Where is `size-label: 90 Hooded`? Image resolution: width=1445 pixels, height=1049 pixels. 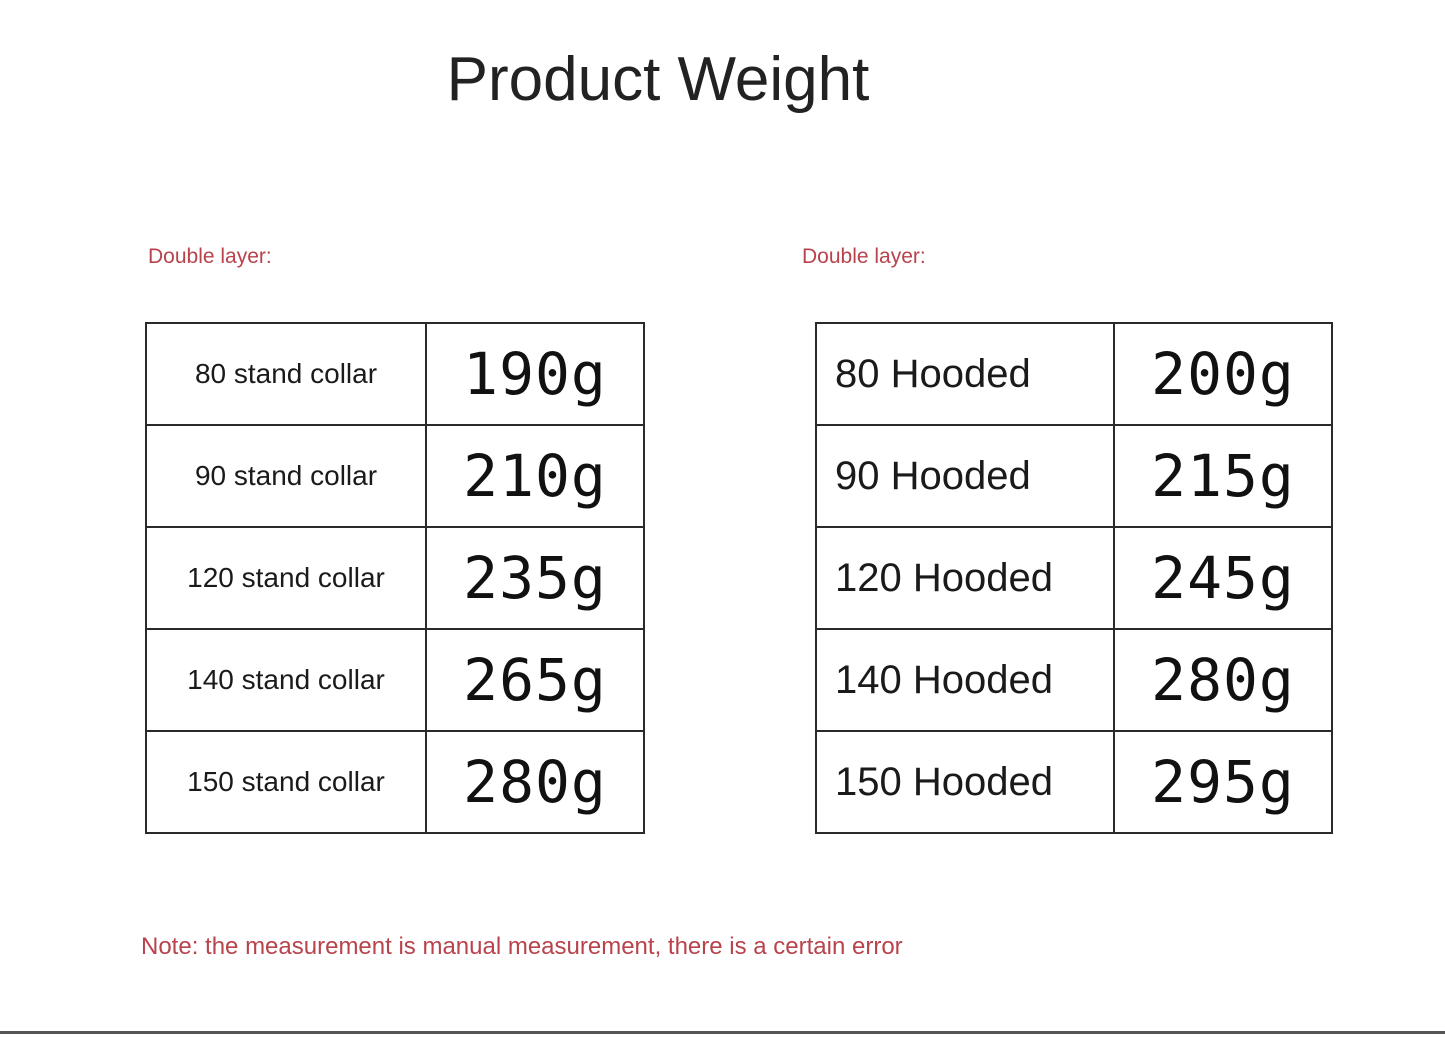 size-label: 90 Hooded is located at coordinates (965, 476).